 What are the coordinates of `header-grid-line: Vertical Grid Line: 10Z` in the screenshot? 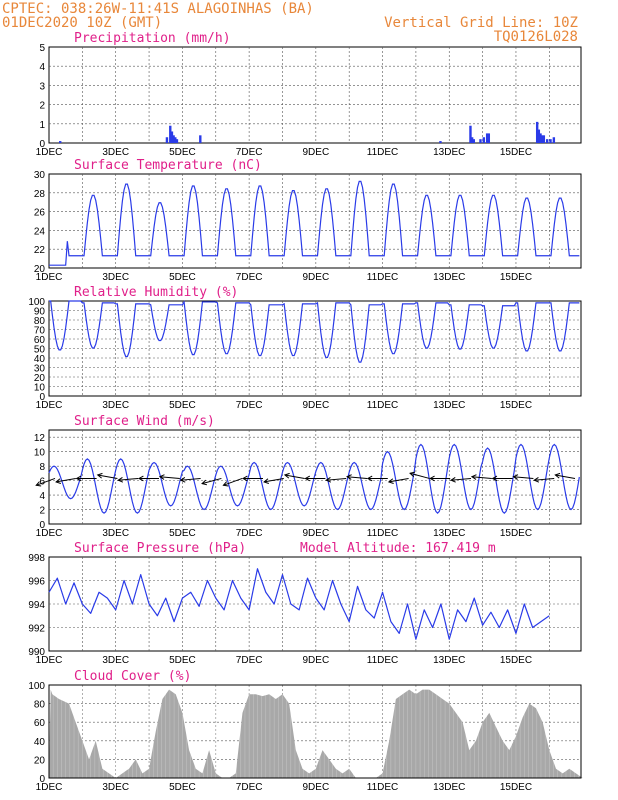 It's located at (481, 23).